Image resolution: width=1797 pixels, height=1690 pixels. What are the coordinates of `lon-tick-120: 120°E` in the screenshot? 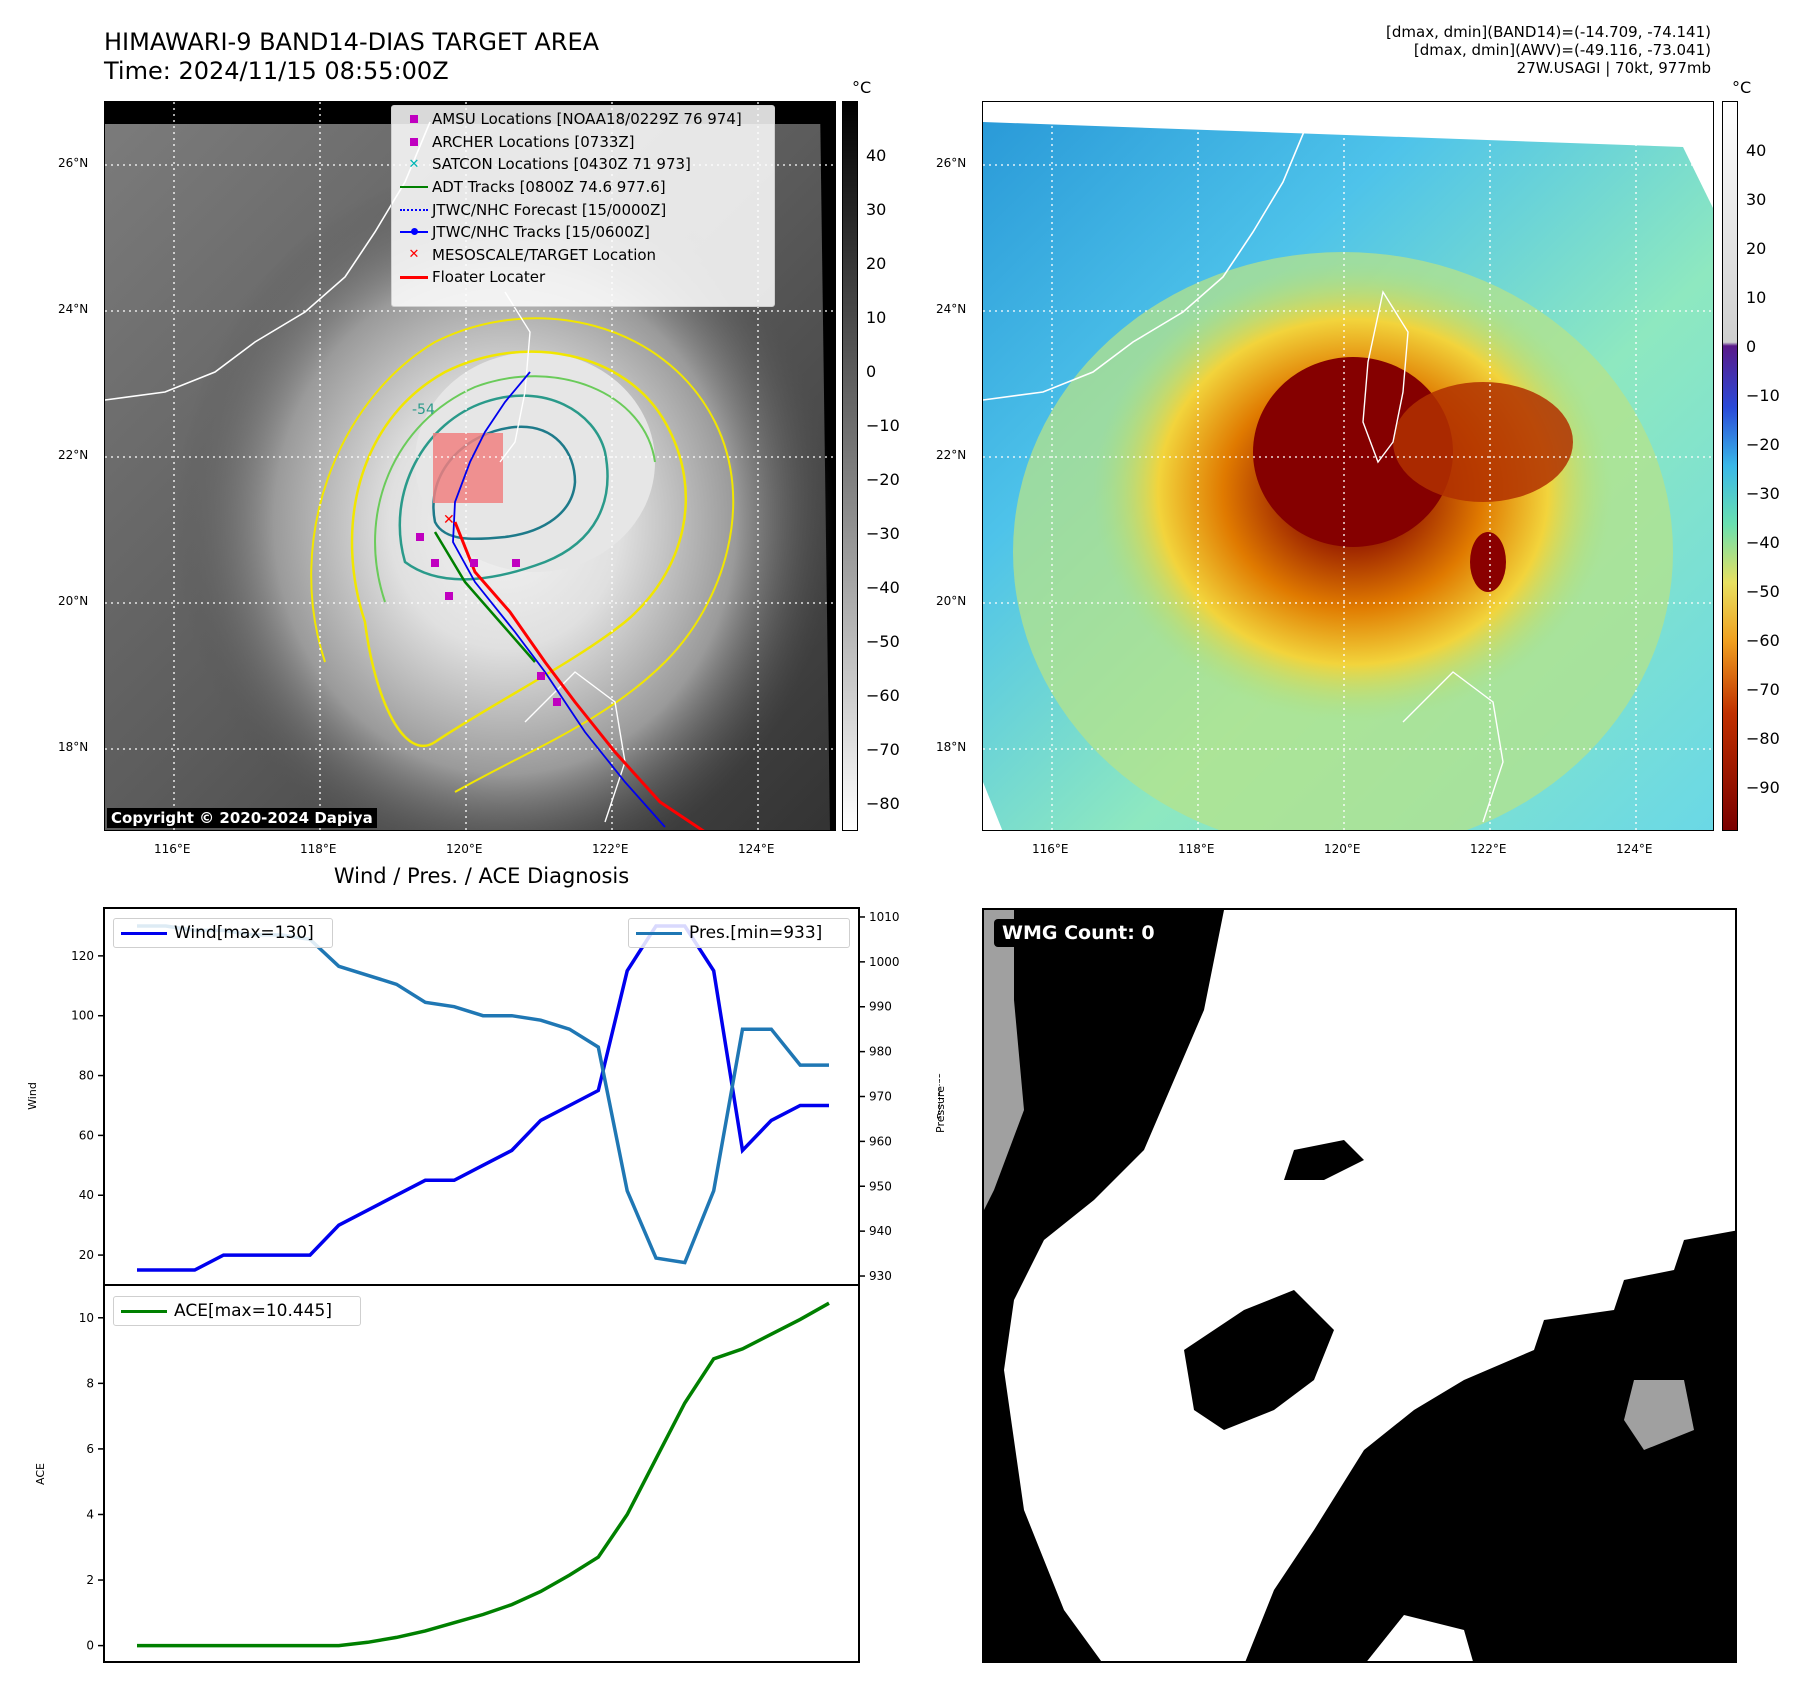 It's located at (464, 849).